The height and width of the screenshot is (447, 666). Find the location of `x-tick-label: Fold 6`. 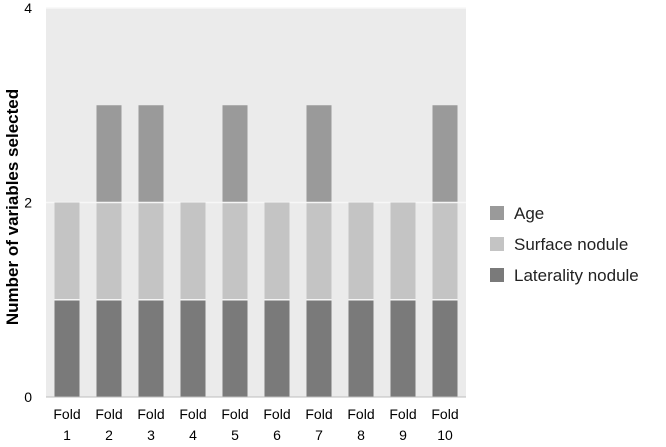

x-tick-label: Fold 6 is located at coordinates (276, 424).